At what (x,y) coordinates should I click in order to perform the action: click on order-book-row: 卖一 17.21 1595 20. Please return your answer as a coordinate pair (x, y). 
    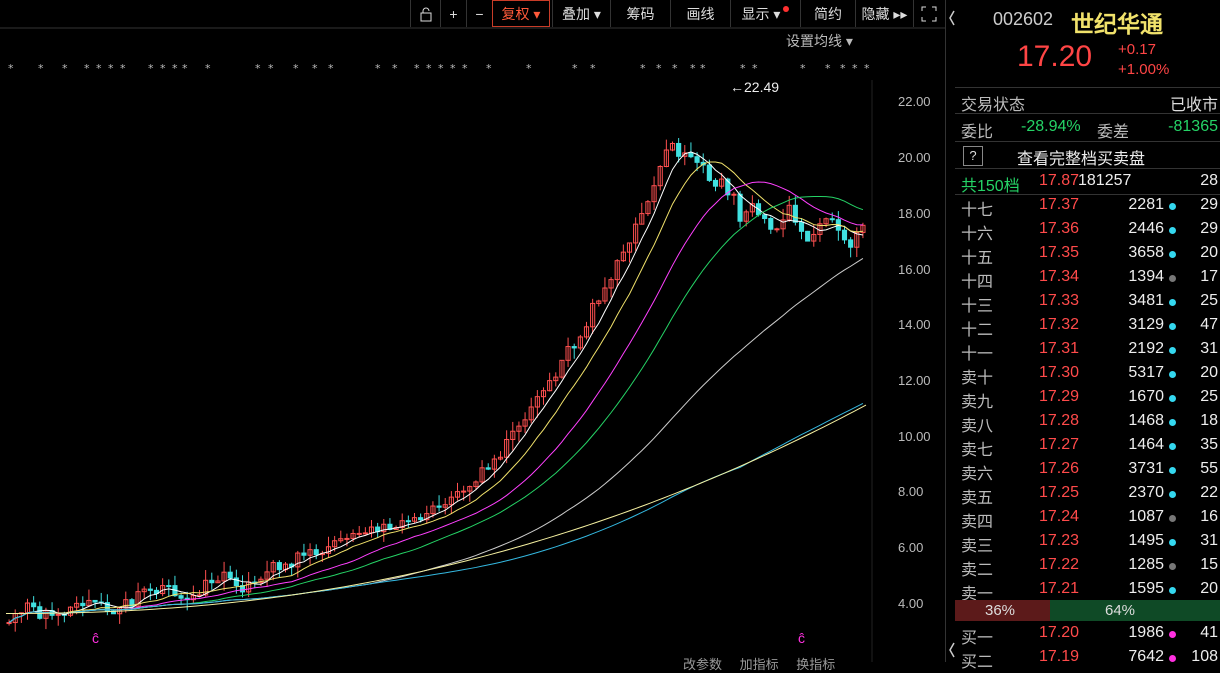
    Looking at the image, I should click on (1087, 590).